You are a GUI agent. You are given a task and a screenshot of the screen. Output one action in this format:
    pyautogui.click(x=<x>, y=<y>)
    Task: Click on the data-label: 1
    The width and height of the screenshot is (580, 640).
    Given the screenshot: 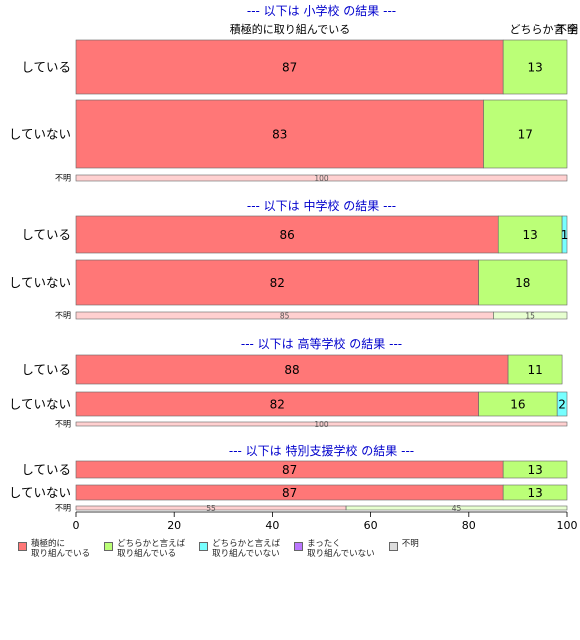 What is the action you would take?
    pyautogui.click(x=565, y=235)
    